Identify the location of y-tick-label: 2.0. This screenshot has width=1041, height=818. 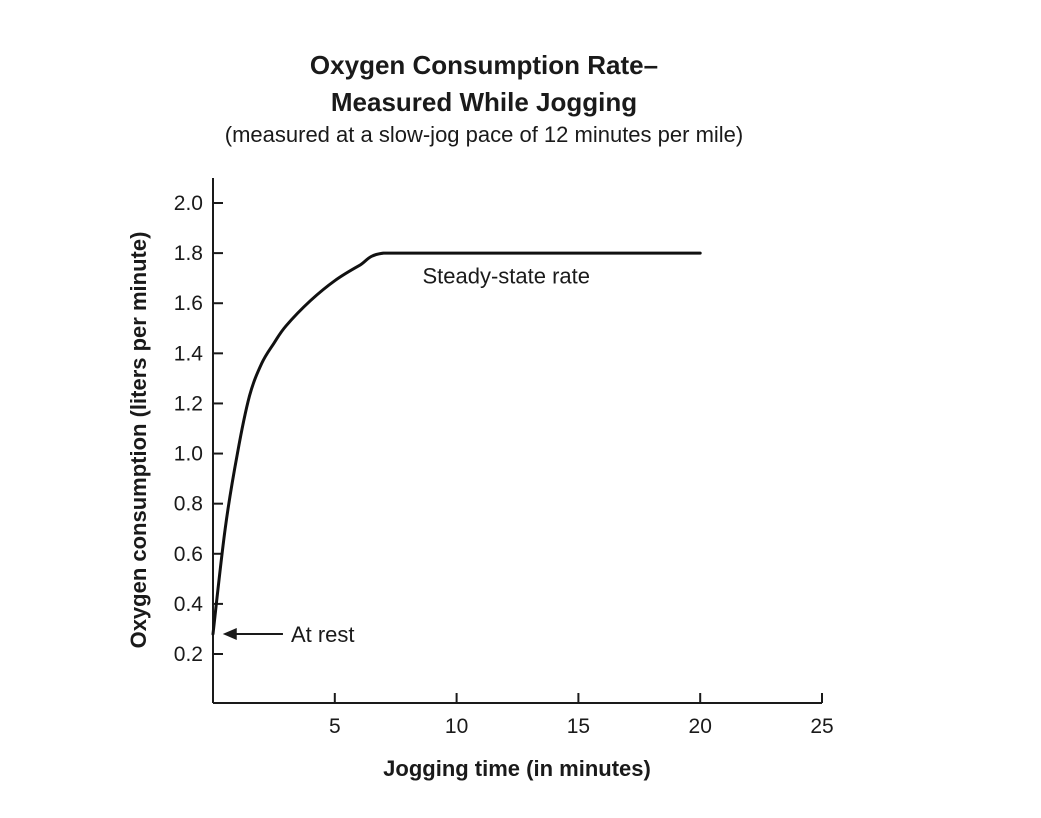
(188, 203).